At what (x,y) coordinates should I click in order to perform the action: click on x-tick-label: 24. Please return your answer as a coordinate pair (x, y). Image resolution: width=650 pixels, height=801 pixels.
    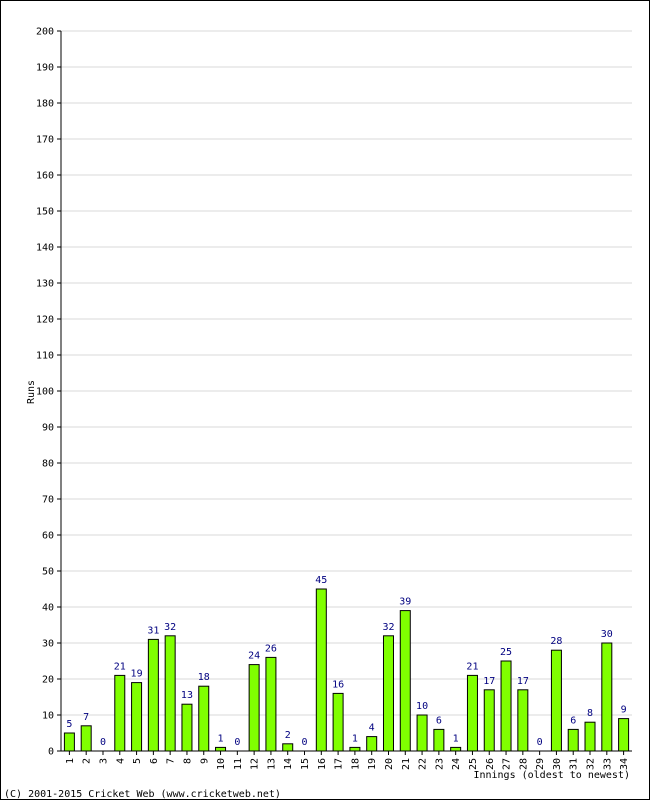
    Looking at the image, I should click on (456, 764).